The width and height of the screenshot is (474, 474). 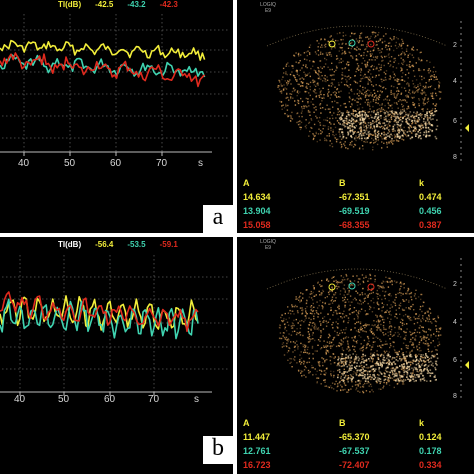 What do you see at coordinates (455, 284) in the screenshot?
I see `depth-label-2: 2` at bounding box center [455, 284].